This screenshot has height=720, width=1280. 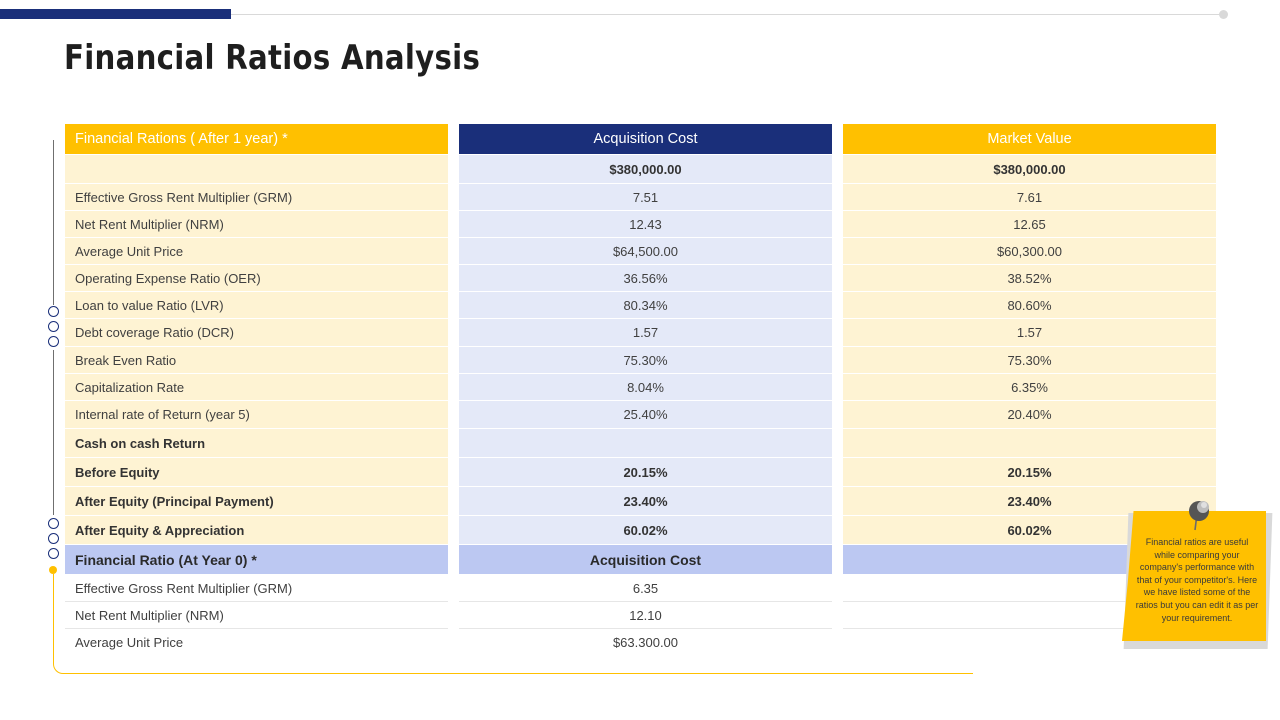 I want to click on table-cell-acquisition: 75.30%, so click(x=645, y=360).